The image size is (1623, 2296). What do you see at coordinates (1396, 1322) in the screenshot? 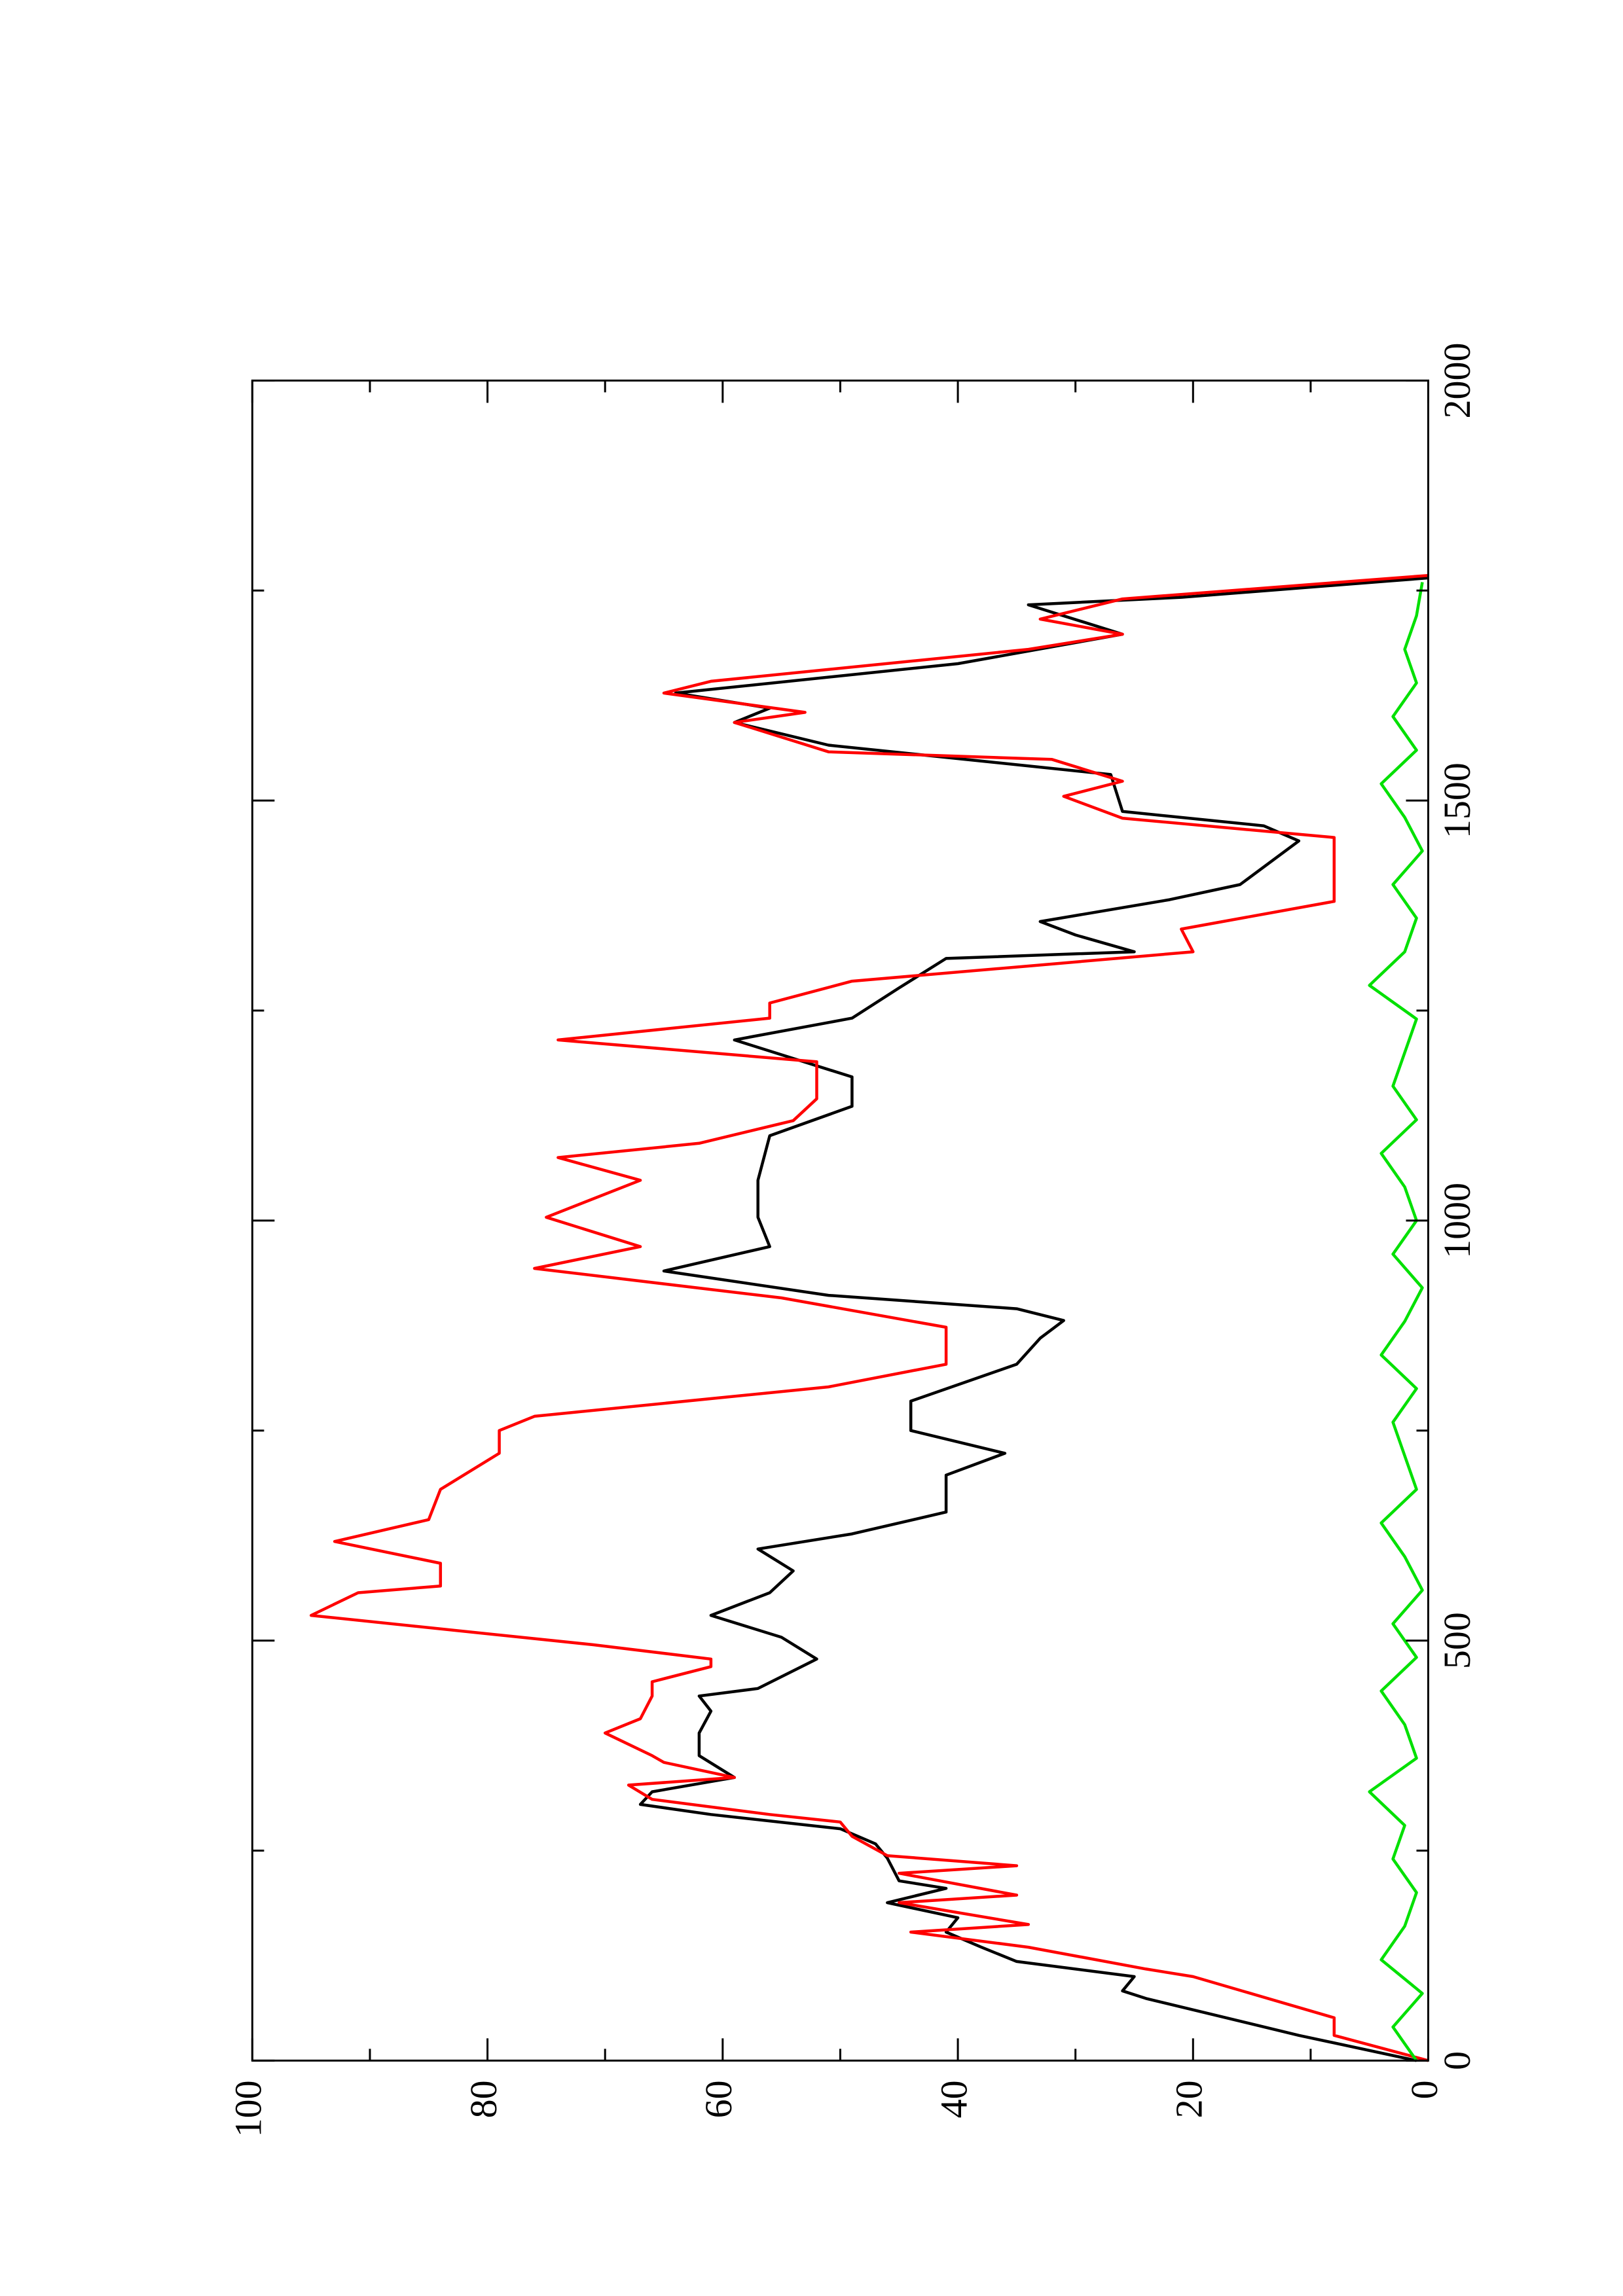
I see `data-line` at bounding box center [1396, 1322].